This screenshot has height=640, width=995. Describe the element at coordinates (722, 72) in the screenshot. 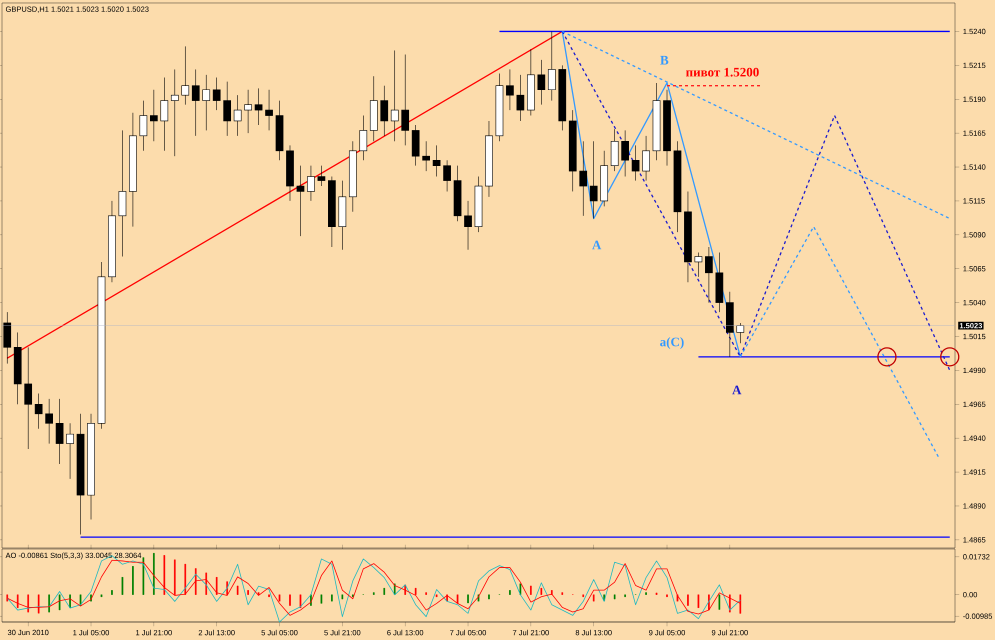

I see `annotation: пивот 1.5200` at that location.